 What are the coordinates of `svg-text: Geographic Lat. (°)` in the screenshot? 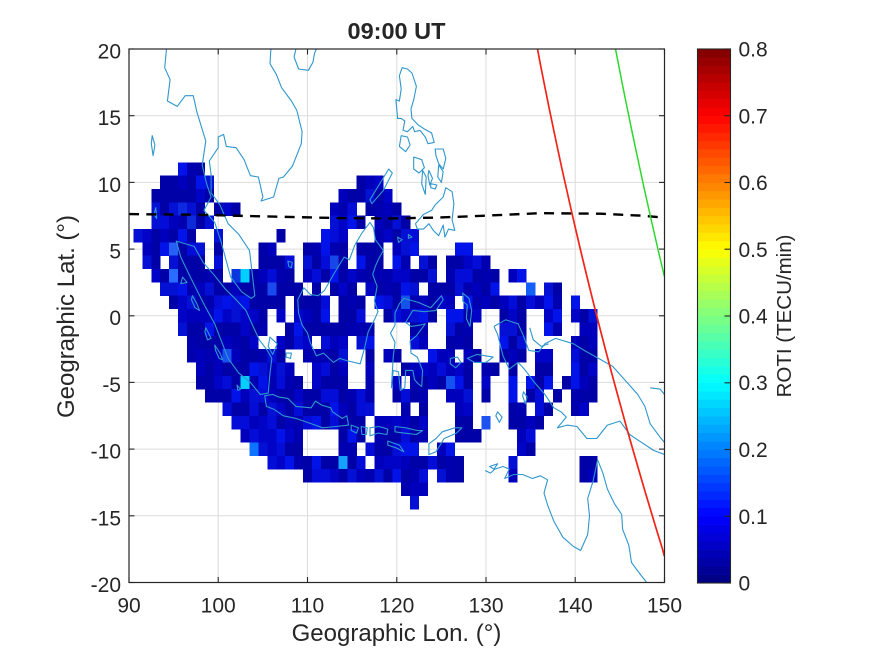 It's located at (66, 316).